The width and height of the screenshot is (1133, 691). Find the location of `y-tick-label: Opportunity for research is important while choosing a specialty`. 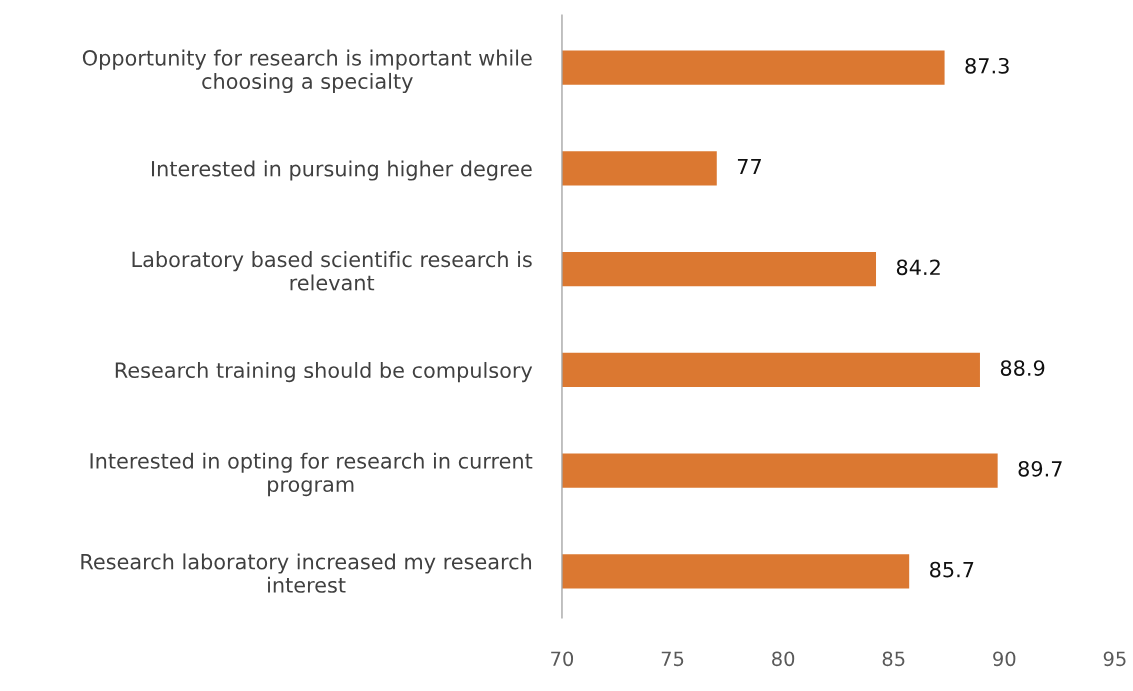

y-tick-label: Opportunity for research is important while choosing a specialty is located at coordinates (307, 71).